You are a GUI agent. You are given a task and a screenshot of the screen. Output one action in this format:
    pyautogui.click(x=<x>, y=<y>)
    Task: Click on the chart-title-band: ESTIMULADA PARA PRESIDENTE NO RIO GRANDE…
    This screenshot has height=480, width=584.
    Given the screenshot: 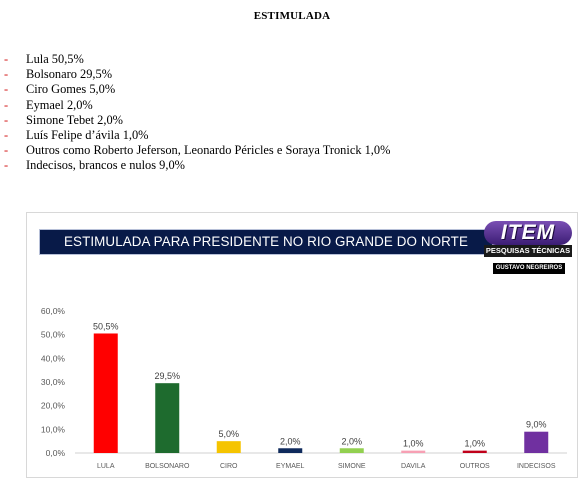 What is the action you would take?
    pyautogui.click(x=266, y=242)
    